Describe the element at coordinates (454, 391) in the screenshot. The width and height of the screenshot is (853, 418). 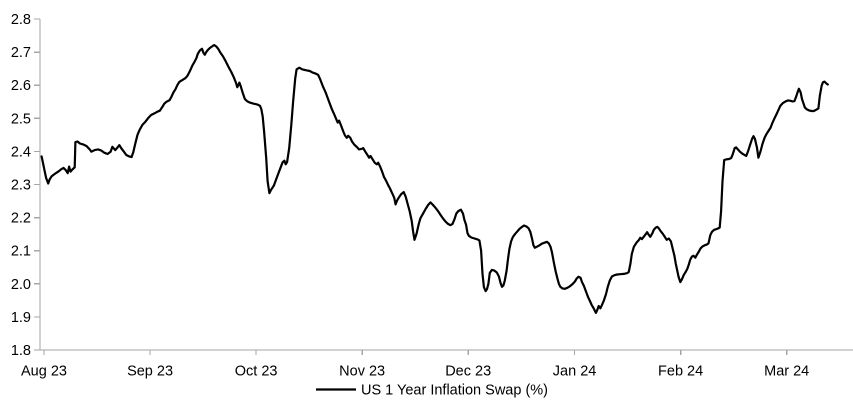
I see `legend-label: US 1 Year Inflation Swap (%)` at that location.